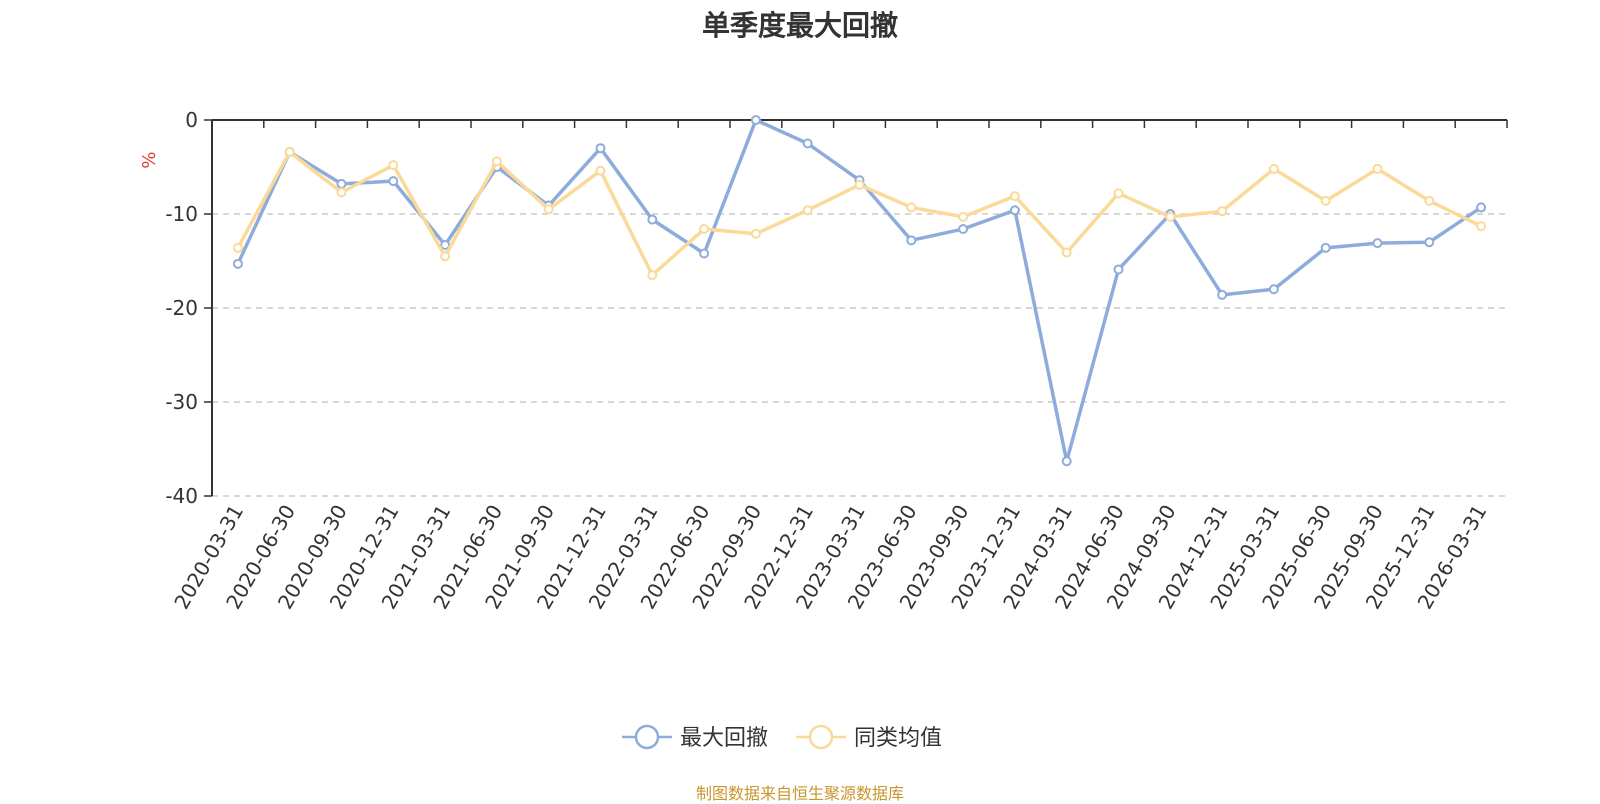  I want to click on legend: 最大回撤 同类均值, so click(782, 737).